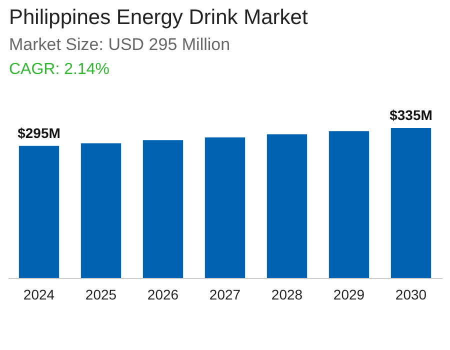 The width and height of the screenshot is (450, 350). What do you see at coordinates (163, 294) in the screenshot?
I see `x-tick-label: 2026` at bounding box center [163, 294].